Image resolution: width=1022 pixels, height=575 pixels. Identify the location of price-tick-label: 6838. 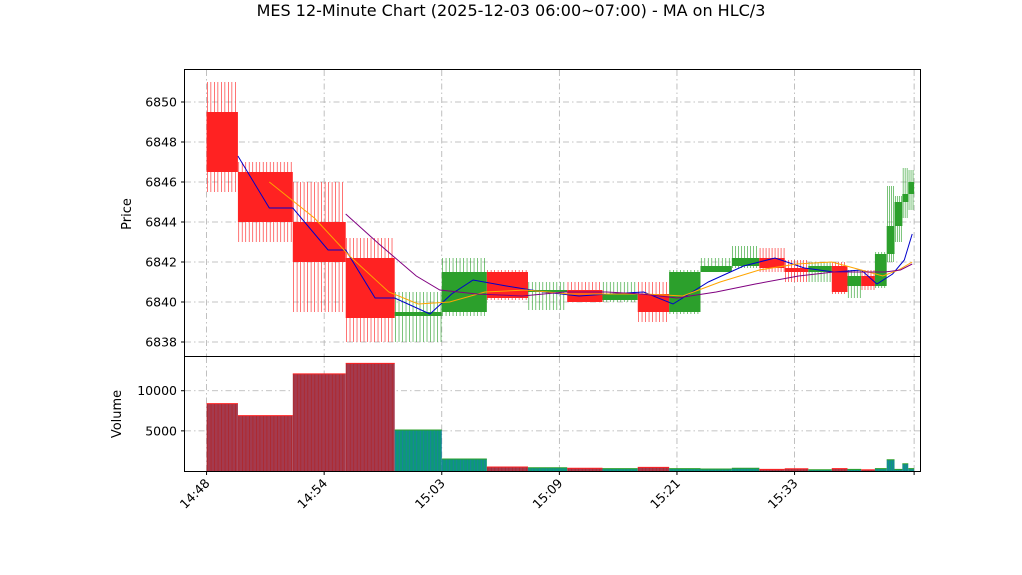
(161, 342).